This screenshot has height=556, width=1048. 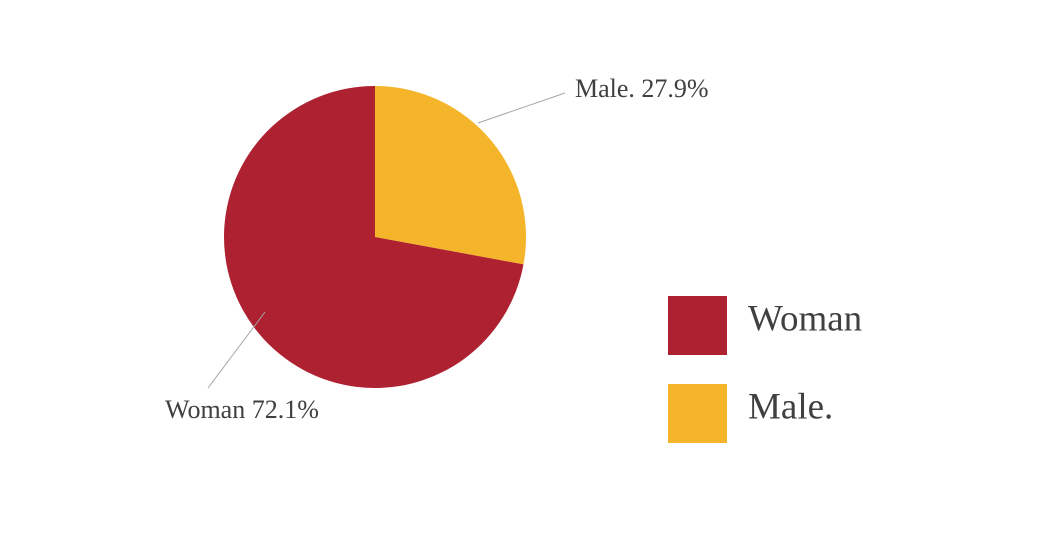 I want to click on data-label: Male. 27.9%, so click(x=642, y=88).